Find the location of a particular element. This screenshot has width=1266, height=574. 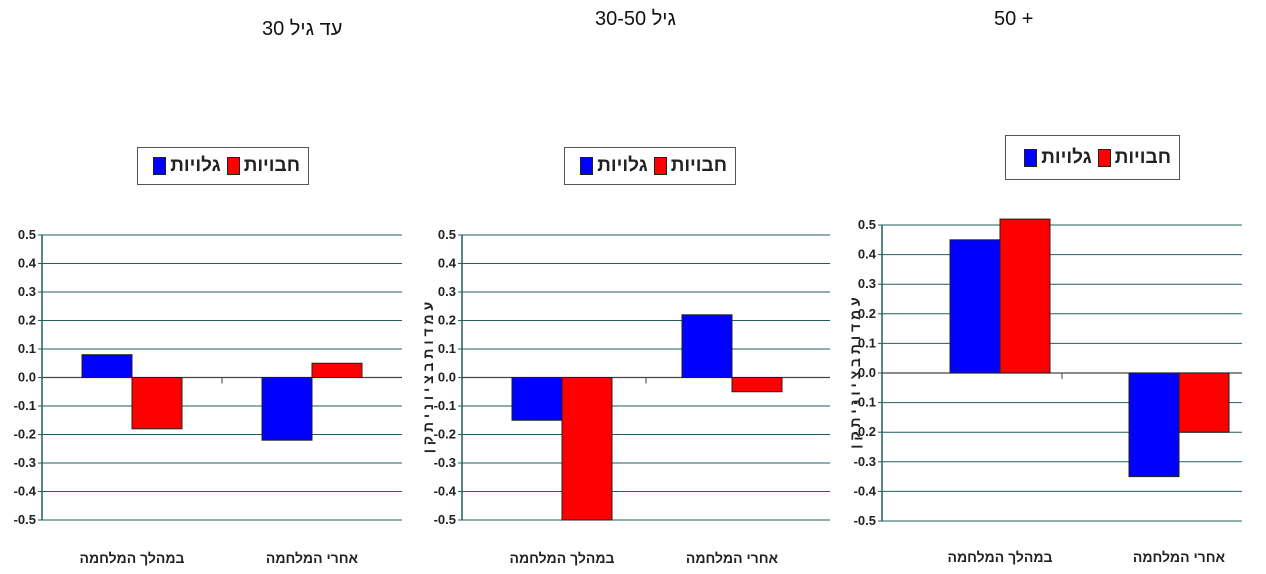

panel-title: 50 + is located at coordinates (1014, 19).